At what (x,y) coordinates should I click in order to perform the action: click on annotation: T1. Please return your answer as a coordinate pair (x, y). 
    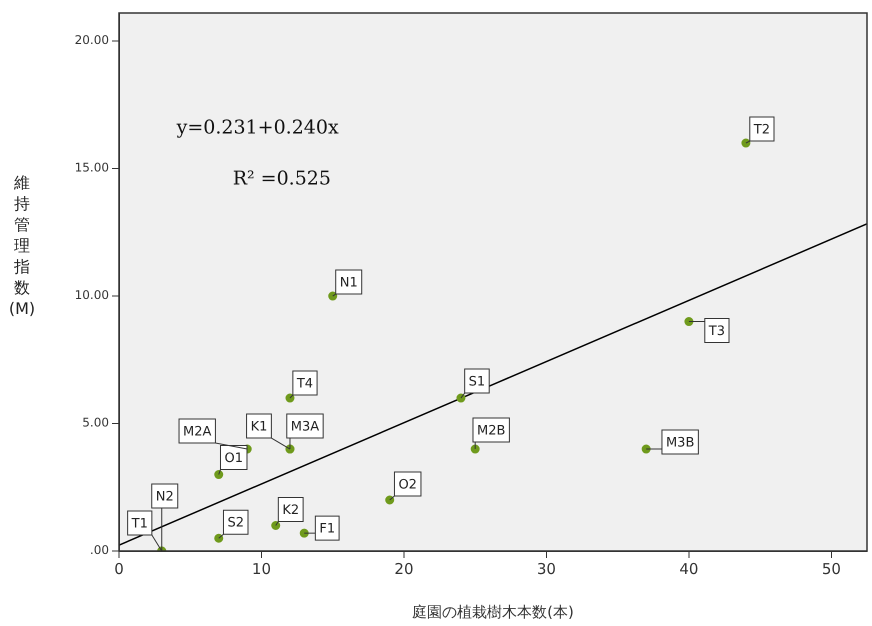
    Looking at the image, I should click on (139, 524).